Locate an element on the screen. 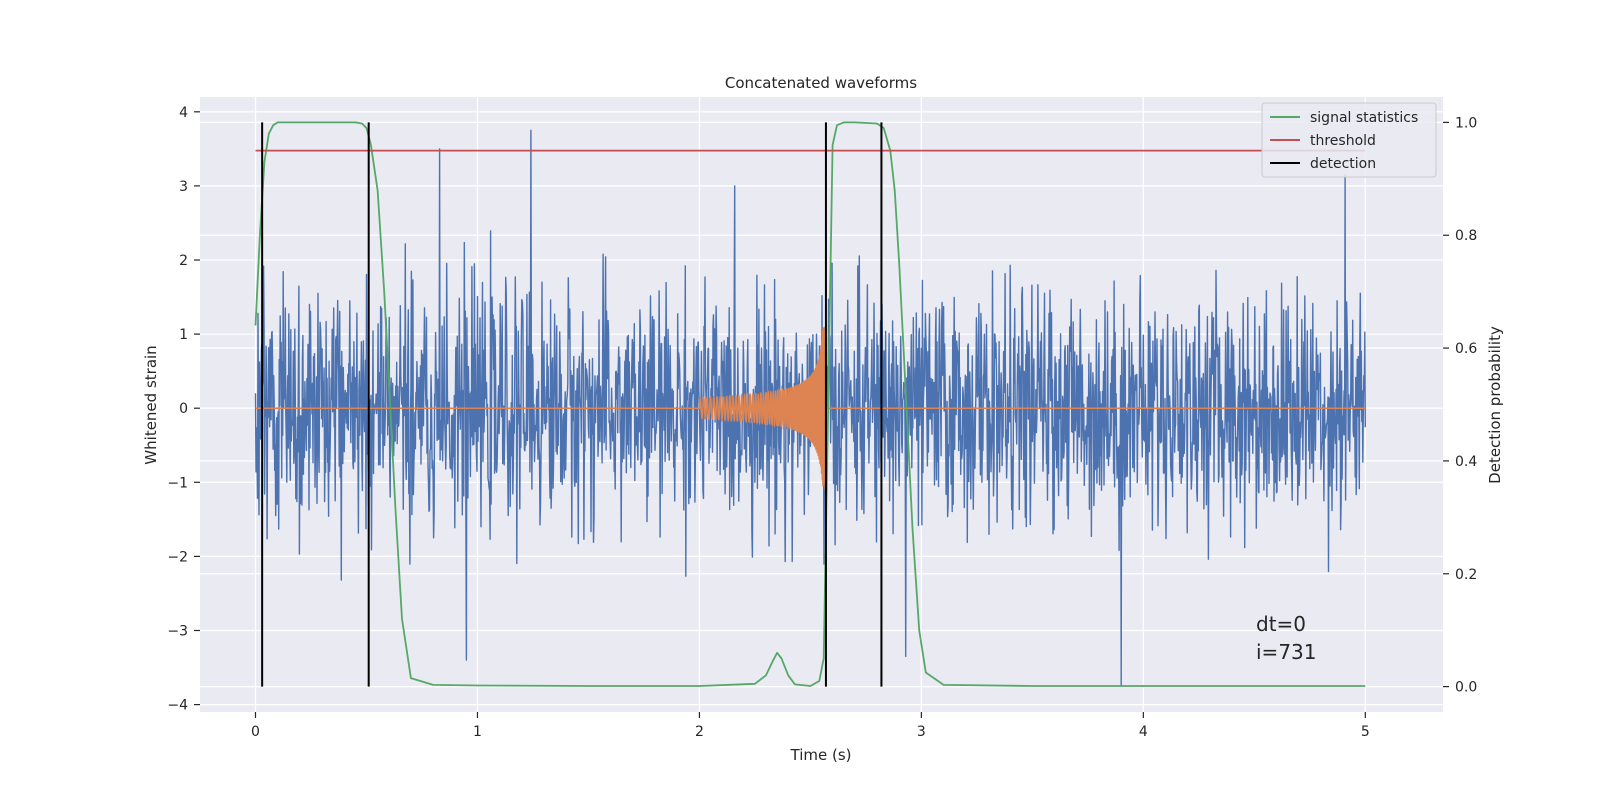  x-tick-label-5: 5 is located at coordinates (1365, 732).